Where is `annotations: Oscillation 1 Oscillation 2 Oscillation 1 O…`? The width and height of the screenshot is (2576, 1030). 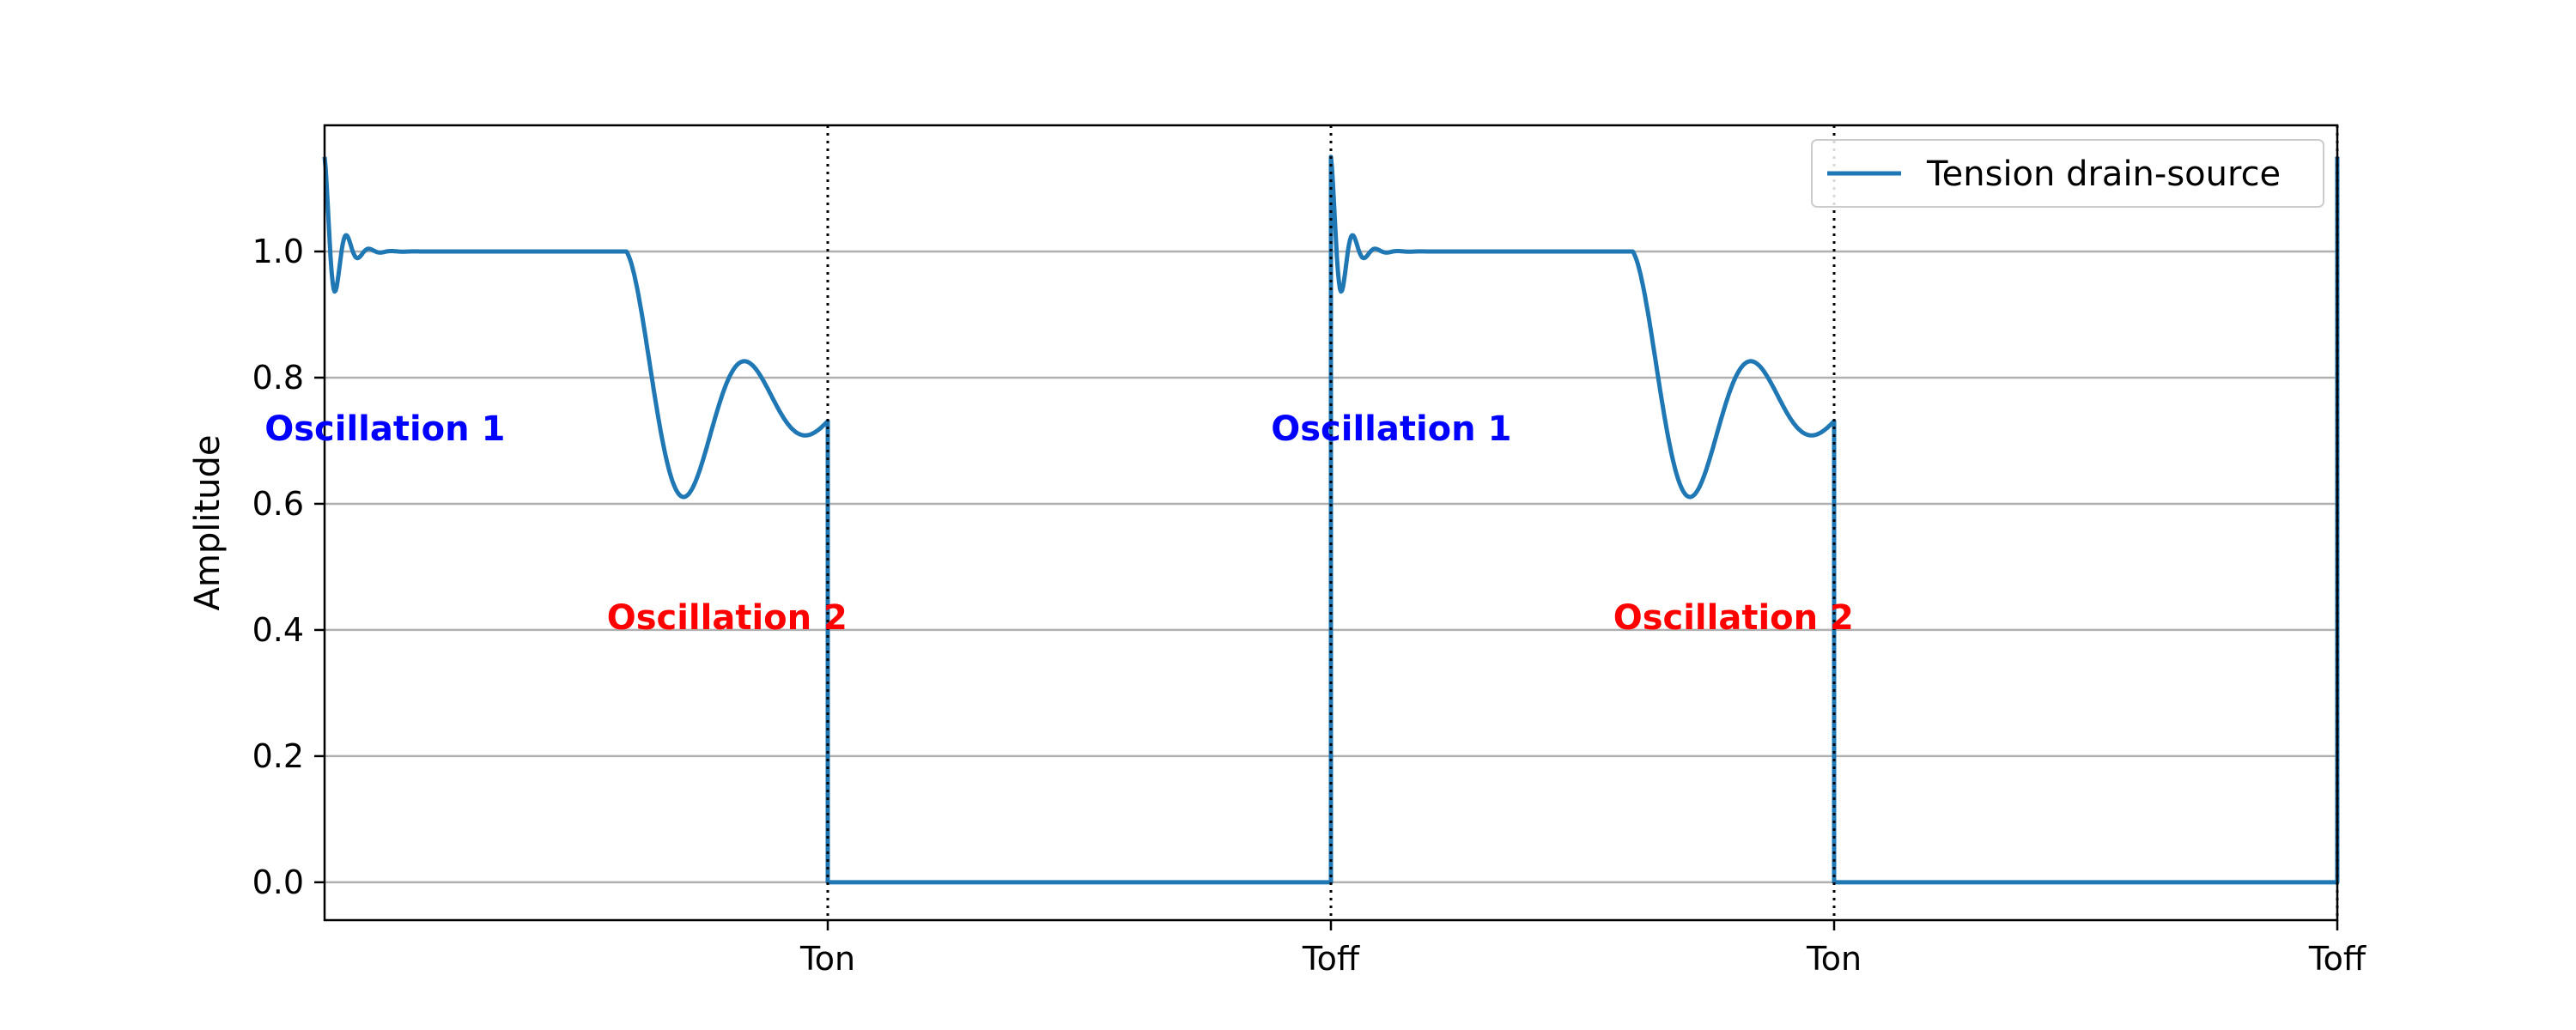
annotations: Oscillation 1 Oscillation 2 Oscillation 1 O… is located at coordinates (1059, 523).